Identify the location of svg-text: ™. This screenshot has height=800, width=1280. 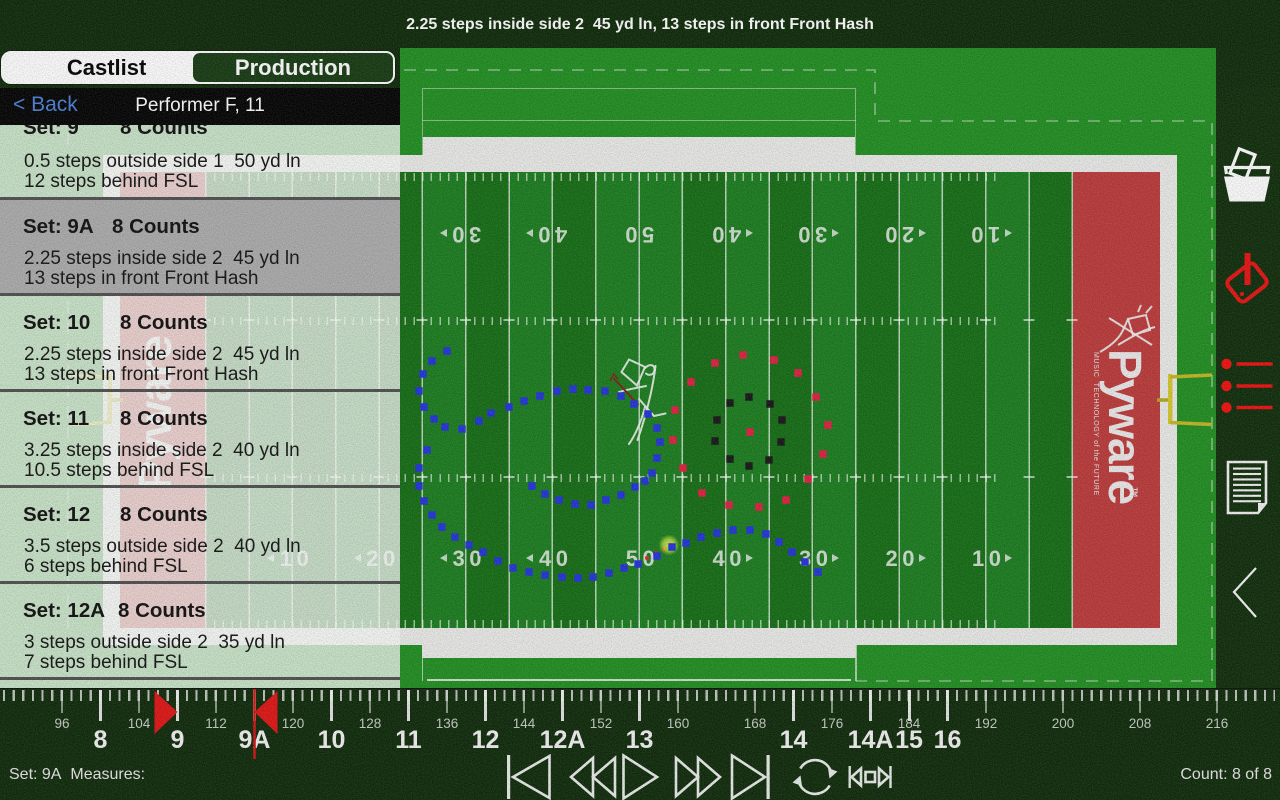
(1133, 492).